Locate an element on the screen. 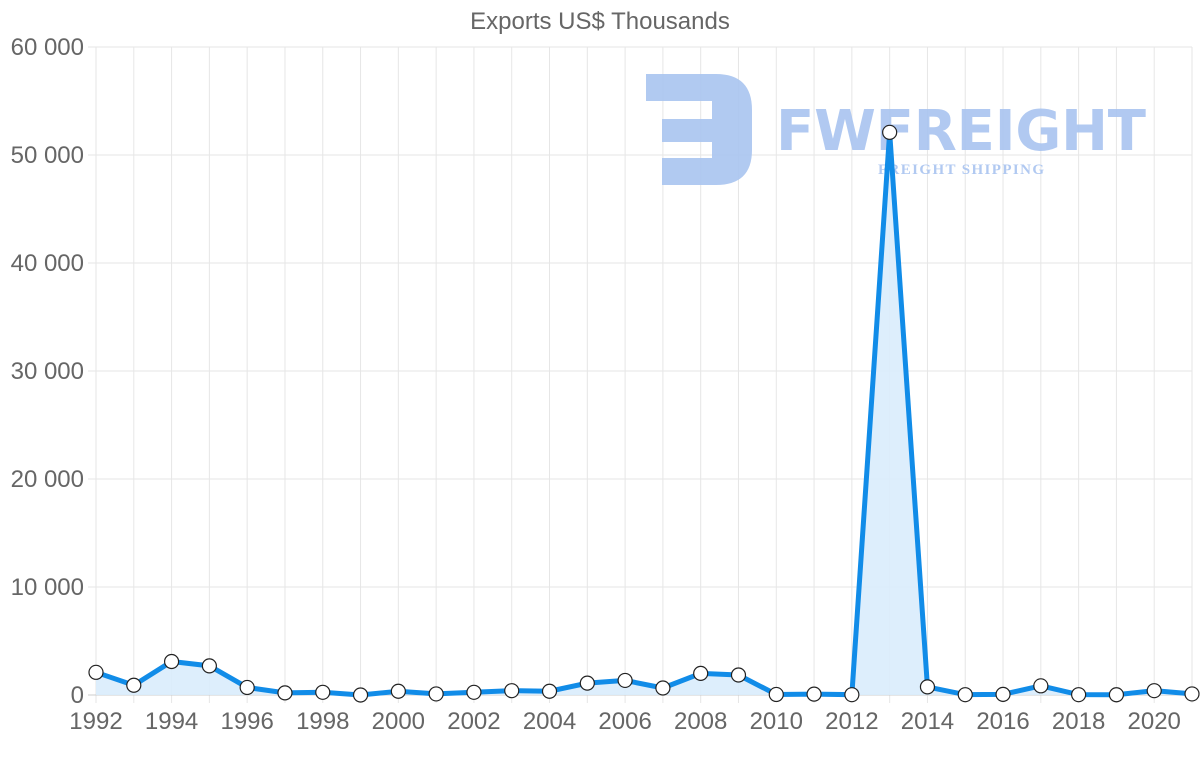 The image size is (1200, 763). x-tick-label: 1998 is located at coordinates (322, 721).